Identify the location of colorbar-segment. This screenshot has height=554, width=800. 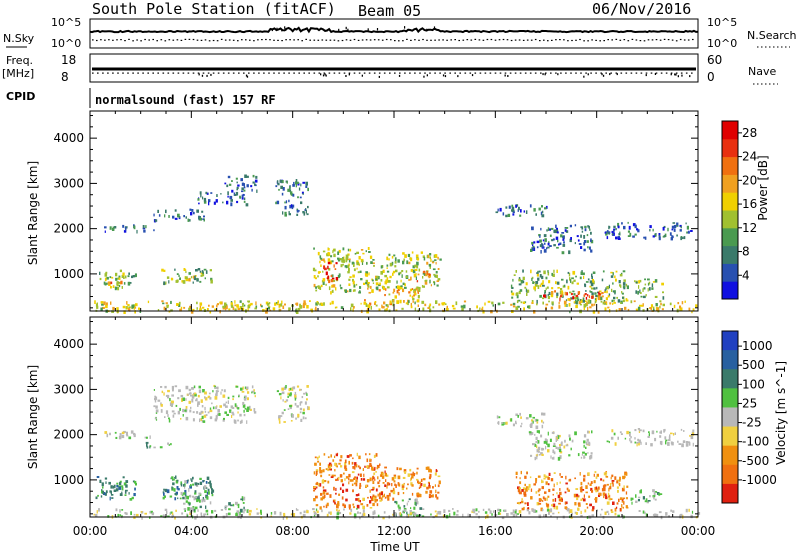
(730, 379).